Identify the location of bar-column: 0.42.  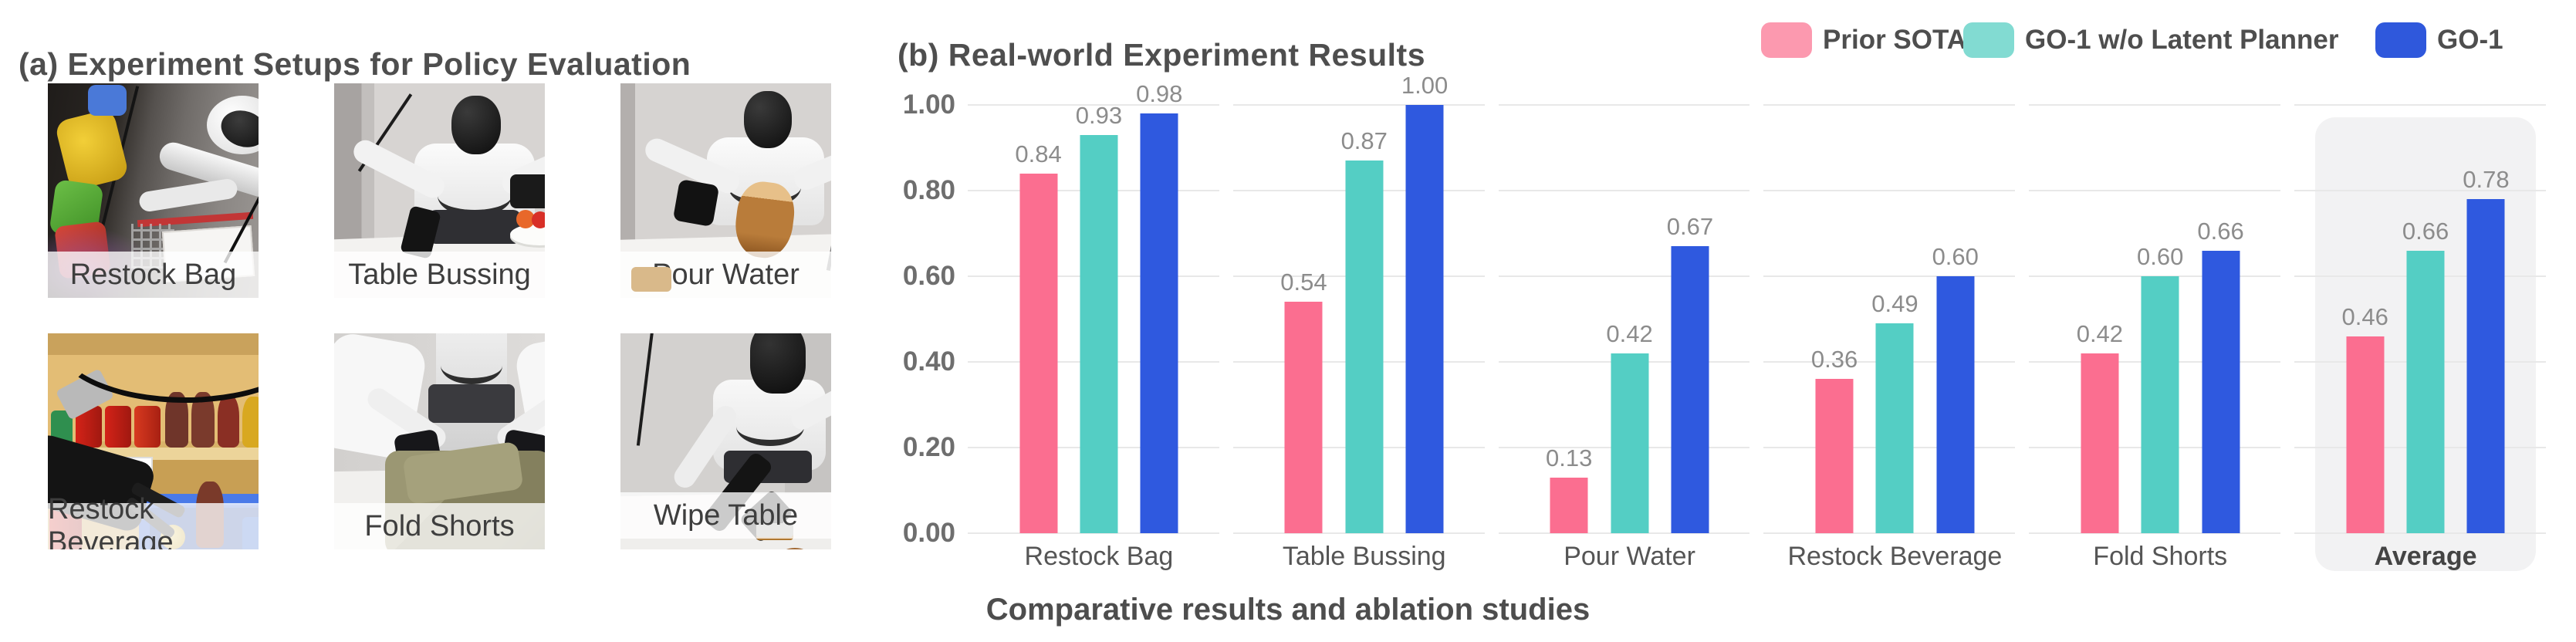
(1629, 426).